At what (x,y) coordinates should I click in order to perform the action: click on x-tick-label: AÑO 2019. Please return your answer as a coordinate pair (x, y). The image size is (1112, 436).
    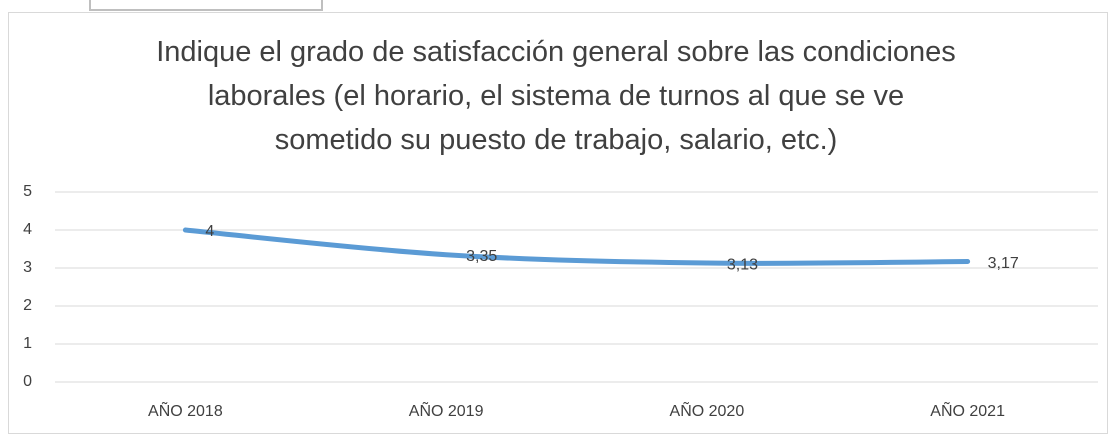
    Looking at the image, I should click on (446, 410).